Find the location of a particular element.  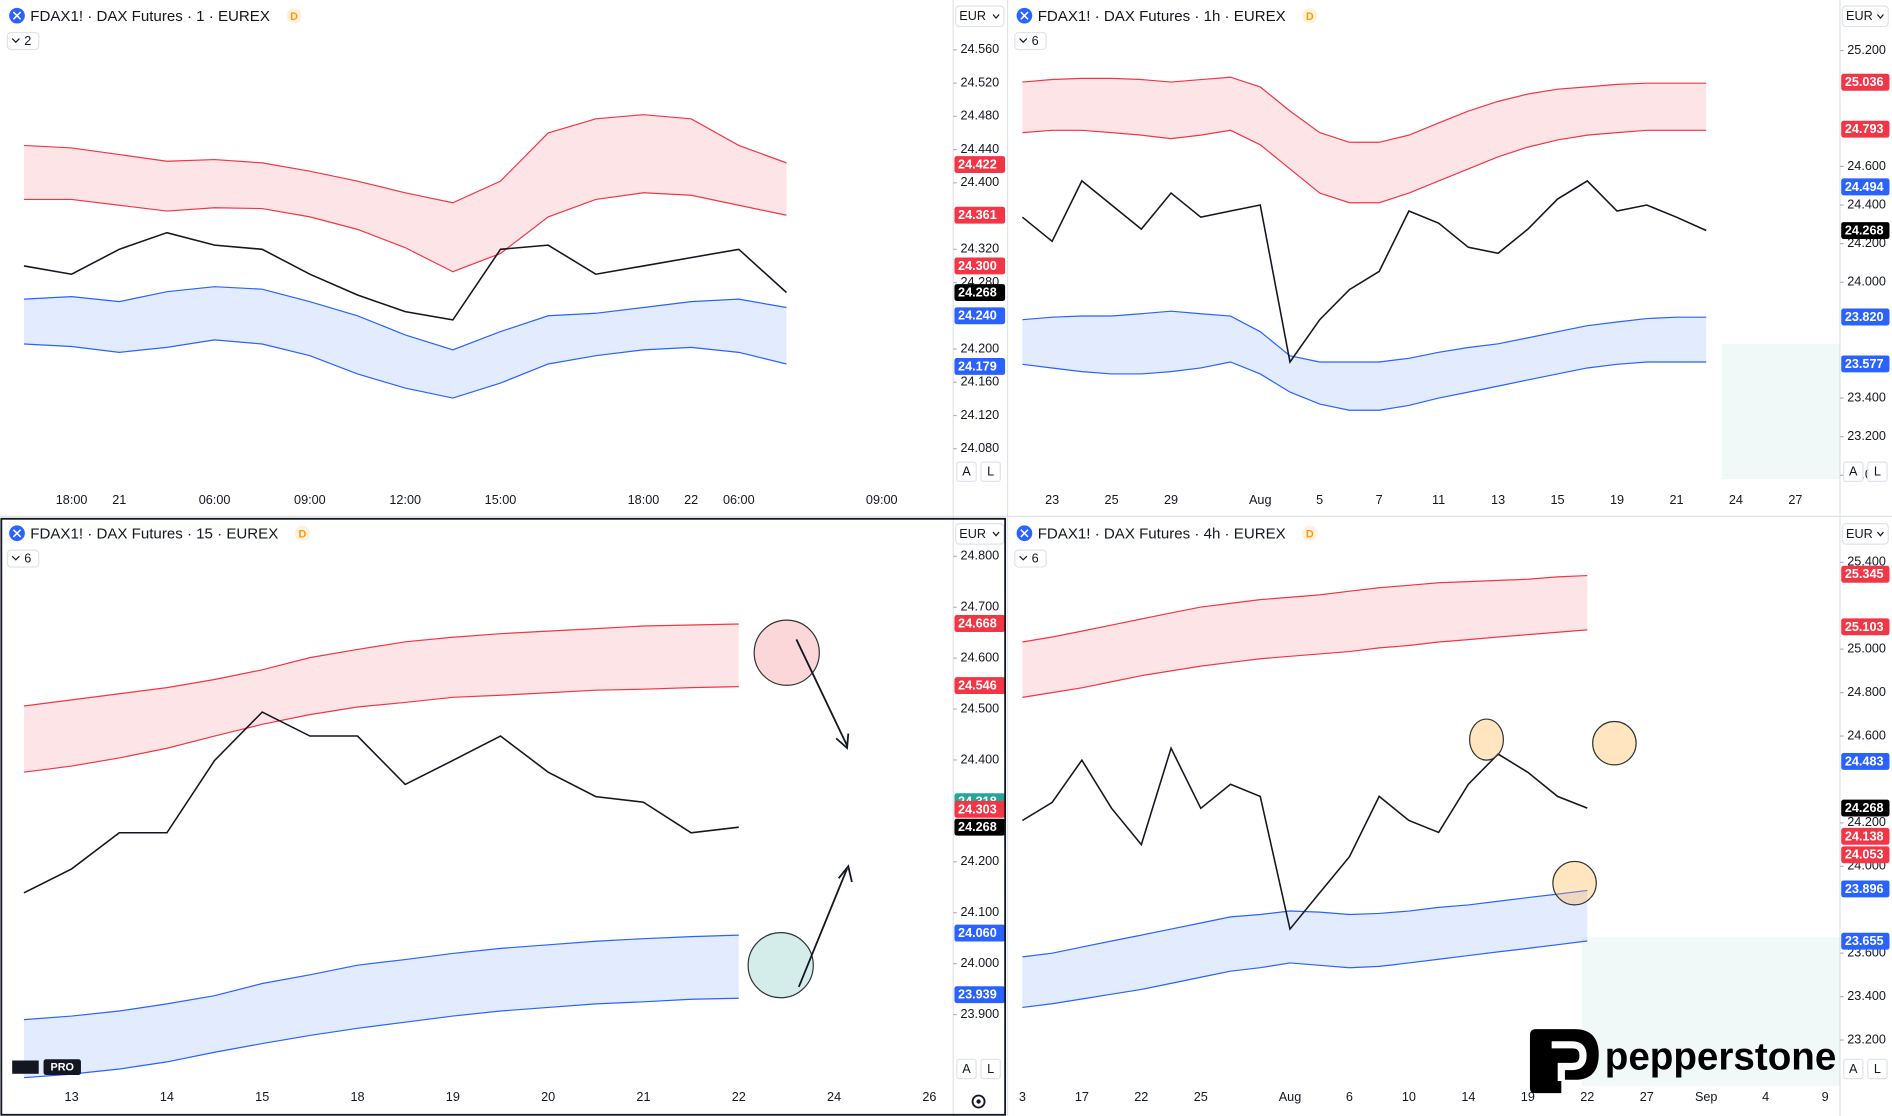

price-badge-label: 24.053 is located at coordinates (1864, 855).